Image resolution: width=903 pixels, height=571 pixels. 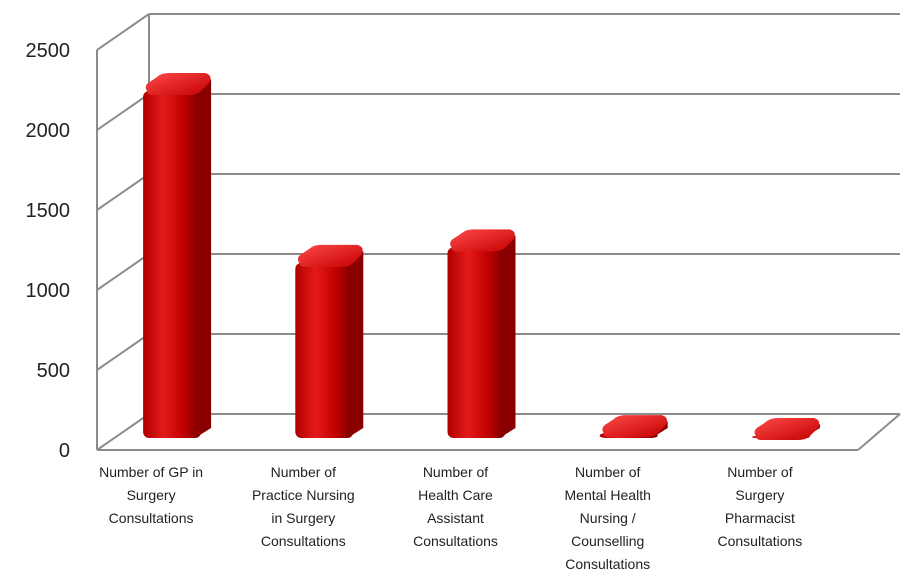 What do you see at coordinates (64, 451) in the screenshot?
I see `y-tick-label: 0` at bounding box center [64, 451].